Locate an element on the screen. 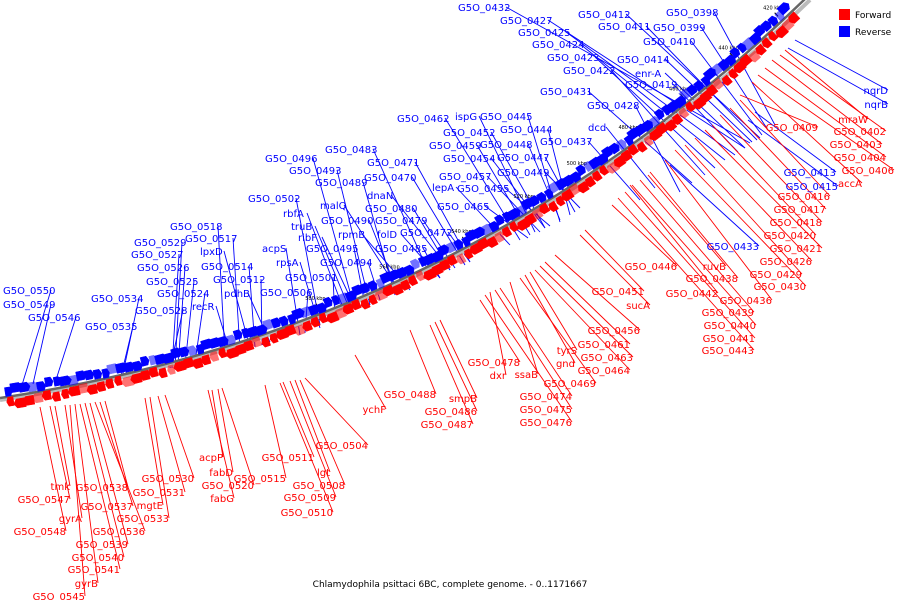 Image resolution: width=900 pixels, height=600 pixels. forward-gene-label: G5O_0504 is located at coordinates (342, 446).